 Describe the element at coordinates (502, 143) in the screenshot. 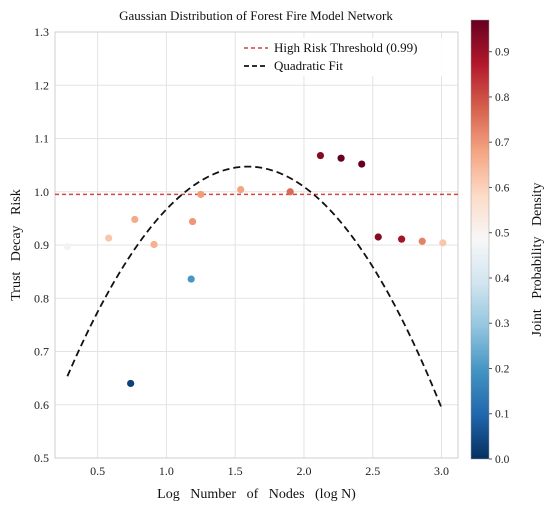

I see `colorbar-tick-label: 0.7` at that location.